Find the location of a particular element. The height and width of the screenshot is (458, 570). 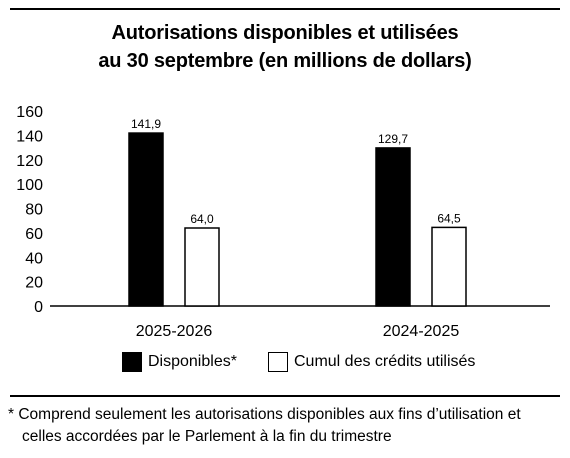

y-tick-label: 80 is located at coordinates (34, 210).